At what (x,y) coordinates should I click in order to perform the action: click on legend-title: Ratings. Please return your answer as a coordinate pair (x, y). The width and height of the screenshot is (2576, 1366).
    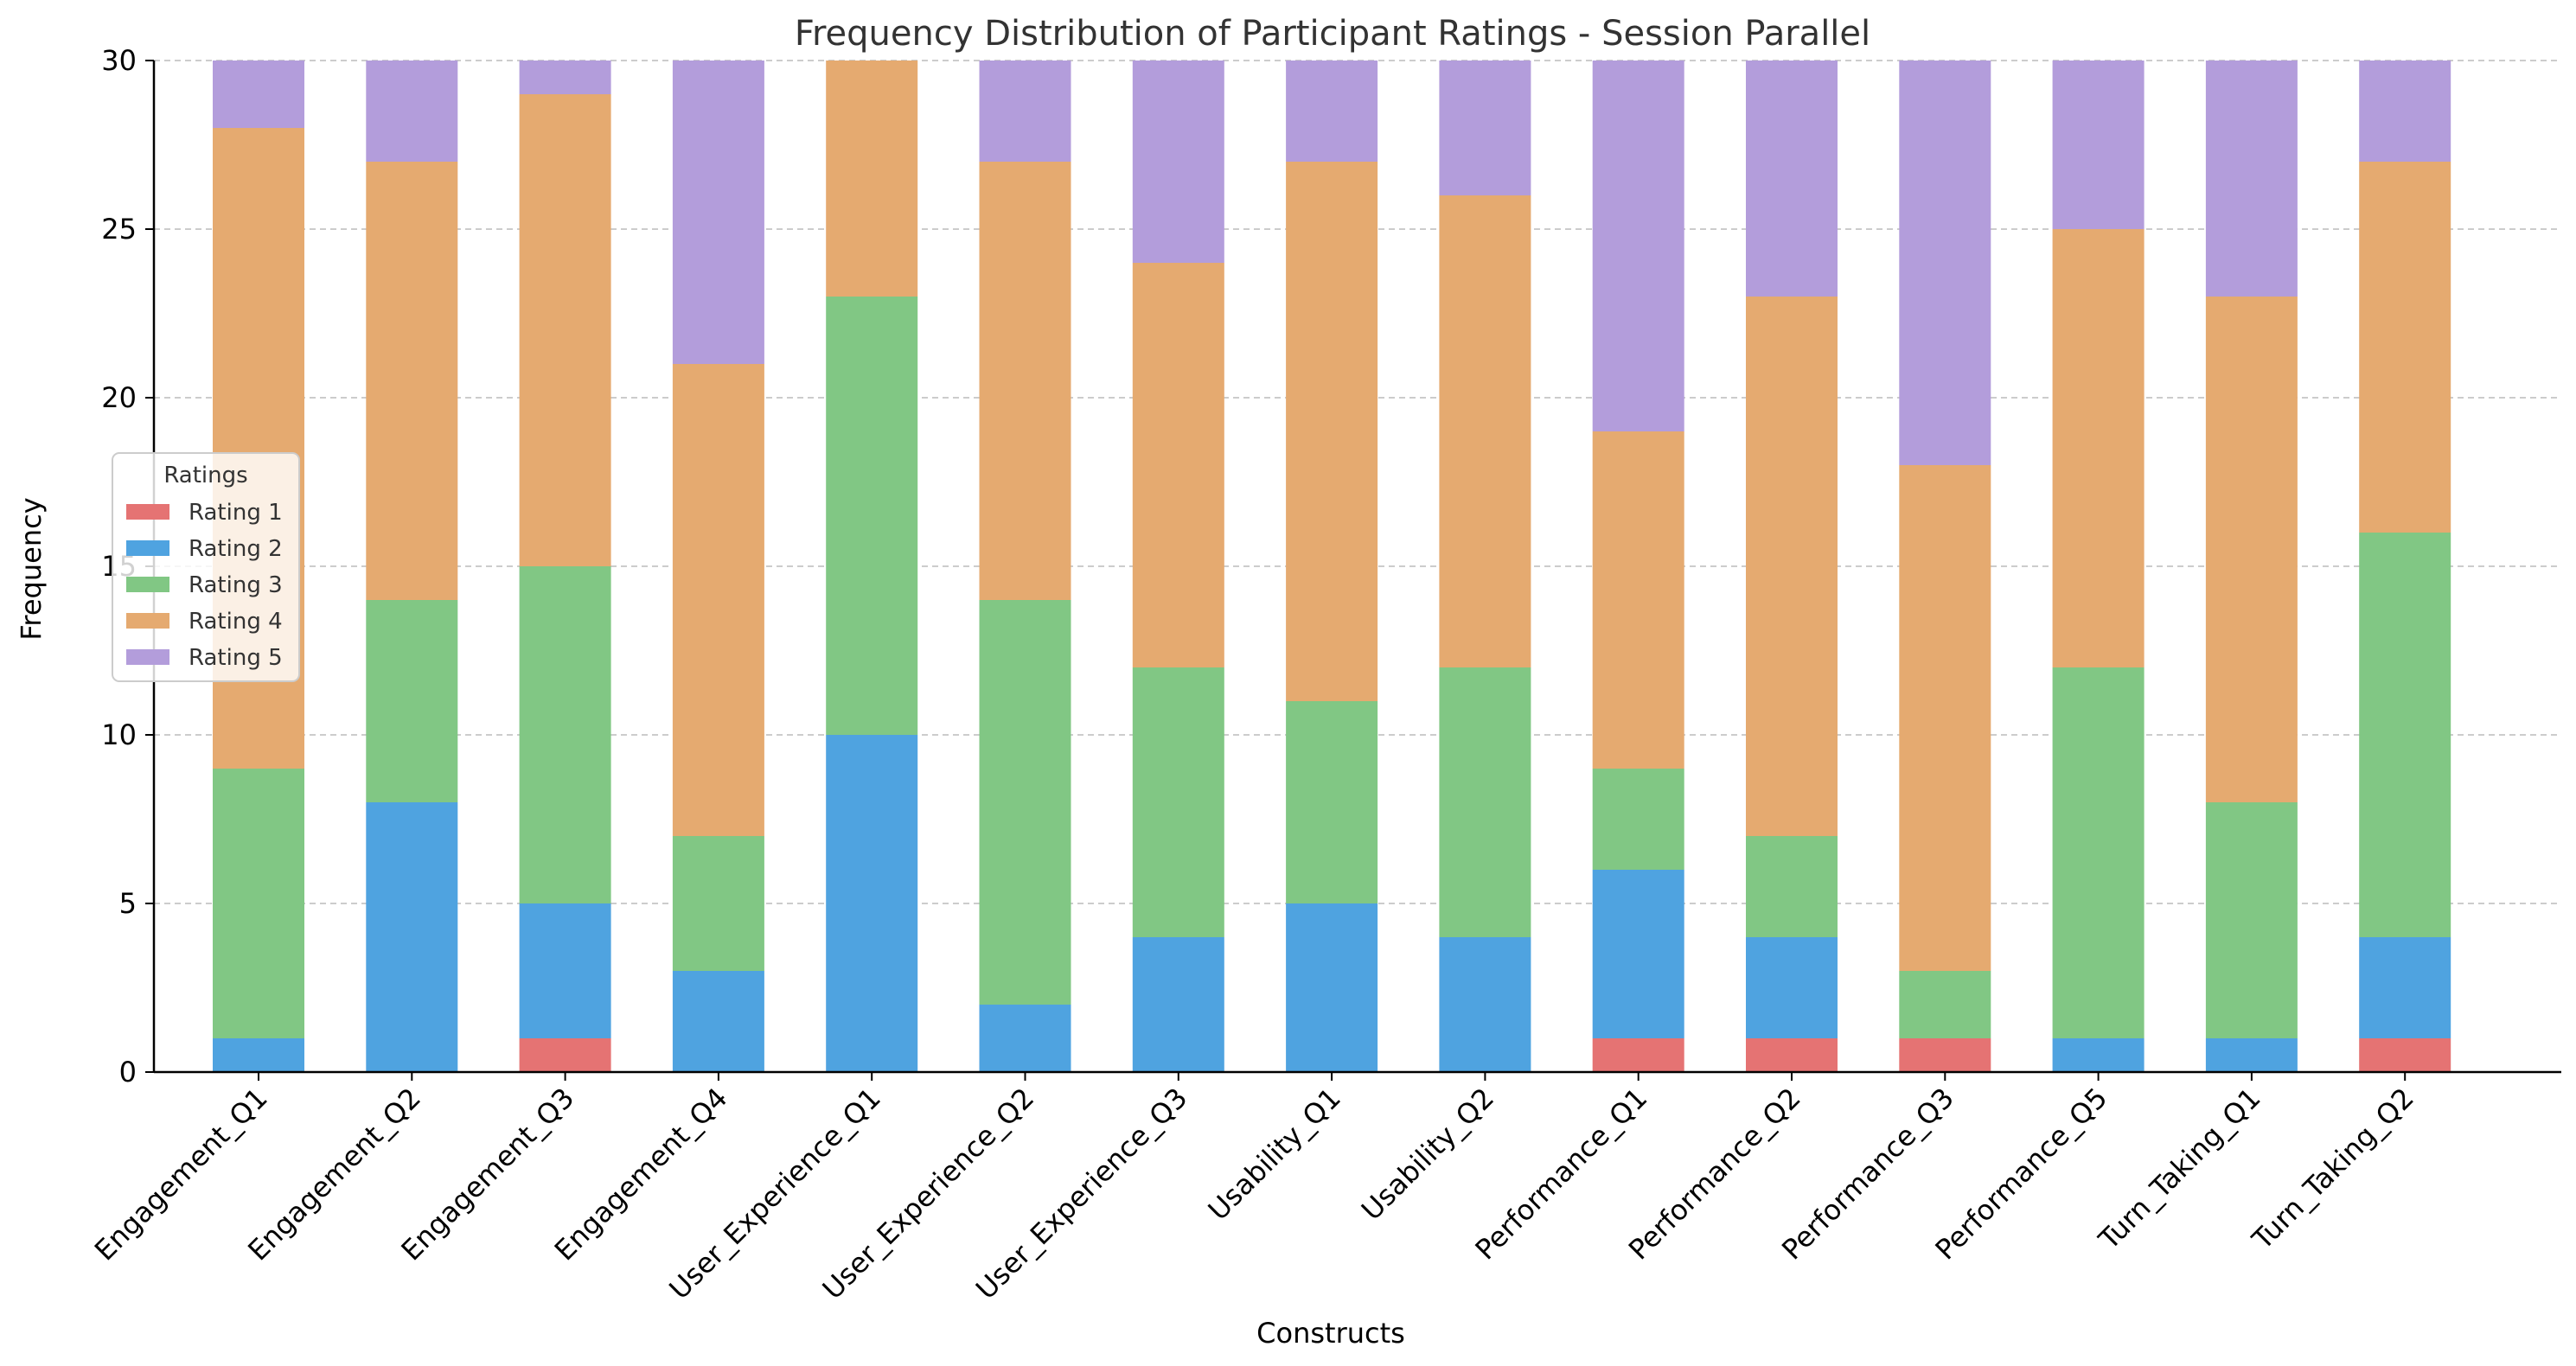
    Looking at the image, I should click on (205, 475).